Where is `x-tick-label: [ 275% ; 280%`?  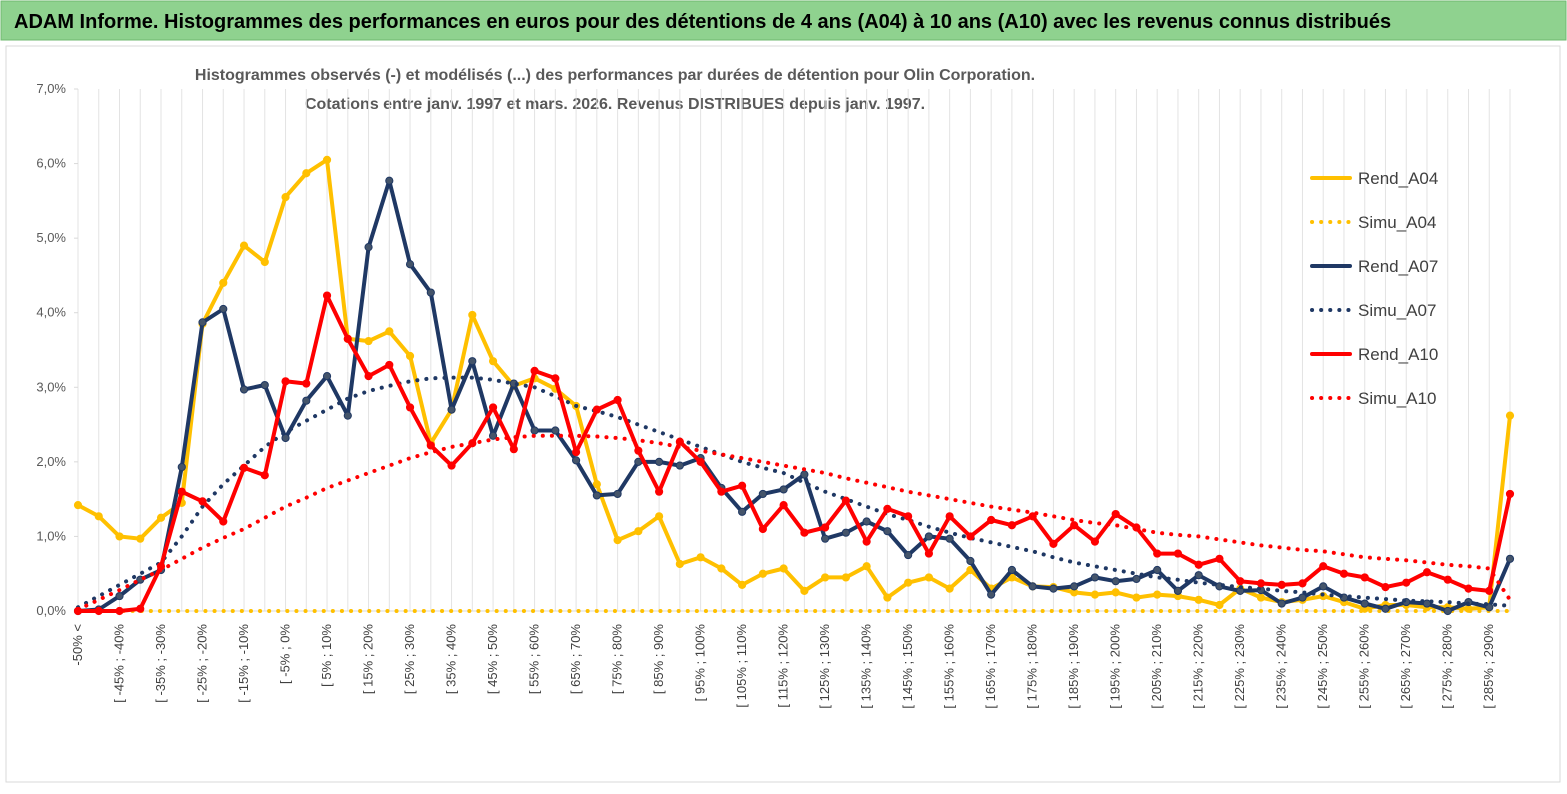 x-tick-label: [ 275% ; 280% is located at coordinates (1447, 666).